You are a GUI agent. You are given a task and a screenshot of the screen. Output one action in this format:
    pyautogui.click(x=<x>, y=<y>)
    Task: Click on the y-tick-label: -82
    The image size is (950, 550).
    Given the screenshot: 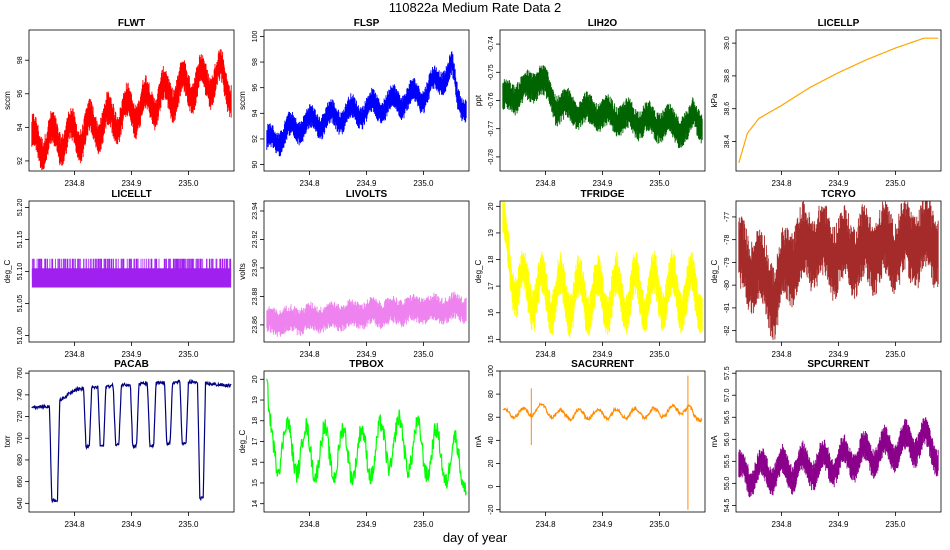 What is the action you would take?
    pyautogui.click(x=727, y=330)
    